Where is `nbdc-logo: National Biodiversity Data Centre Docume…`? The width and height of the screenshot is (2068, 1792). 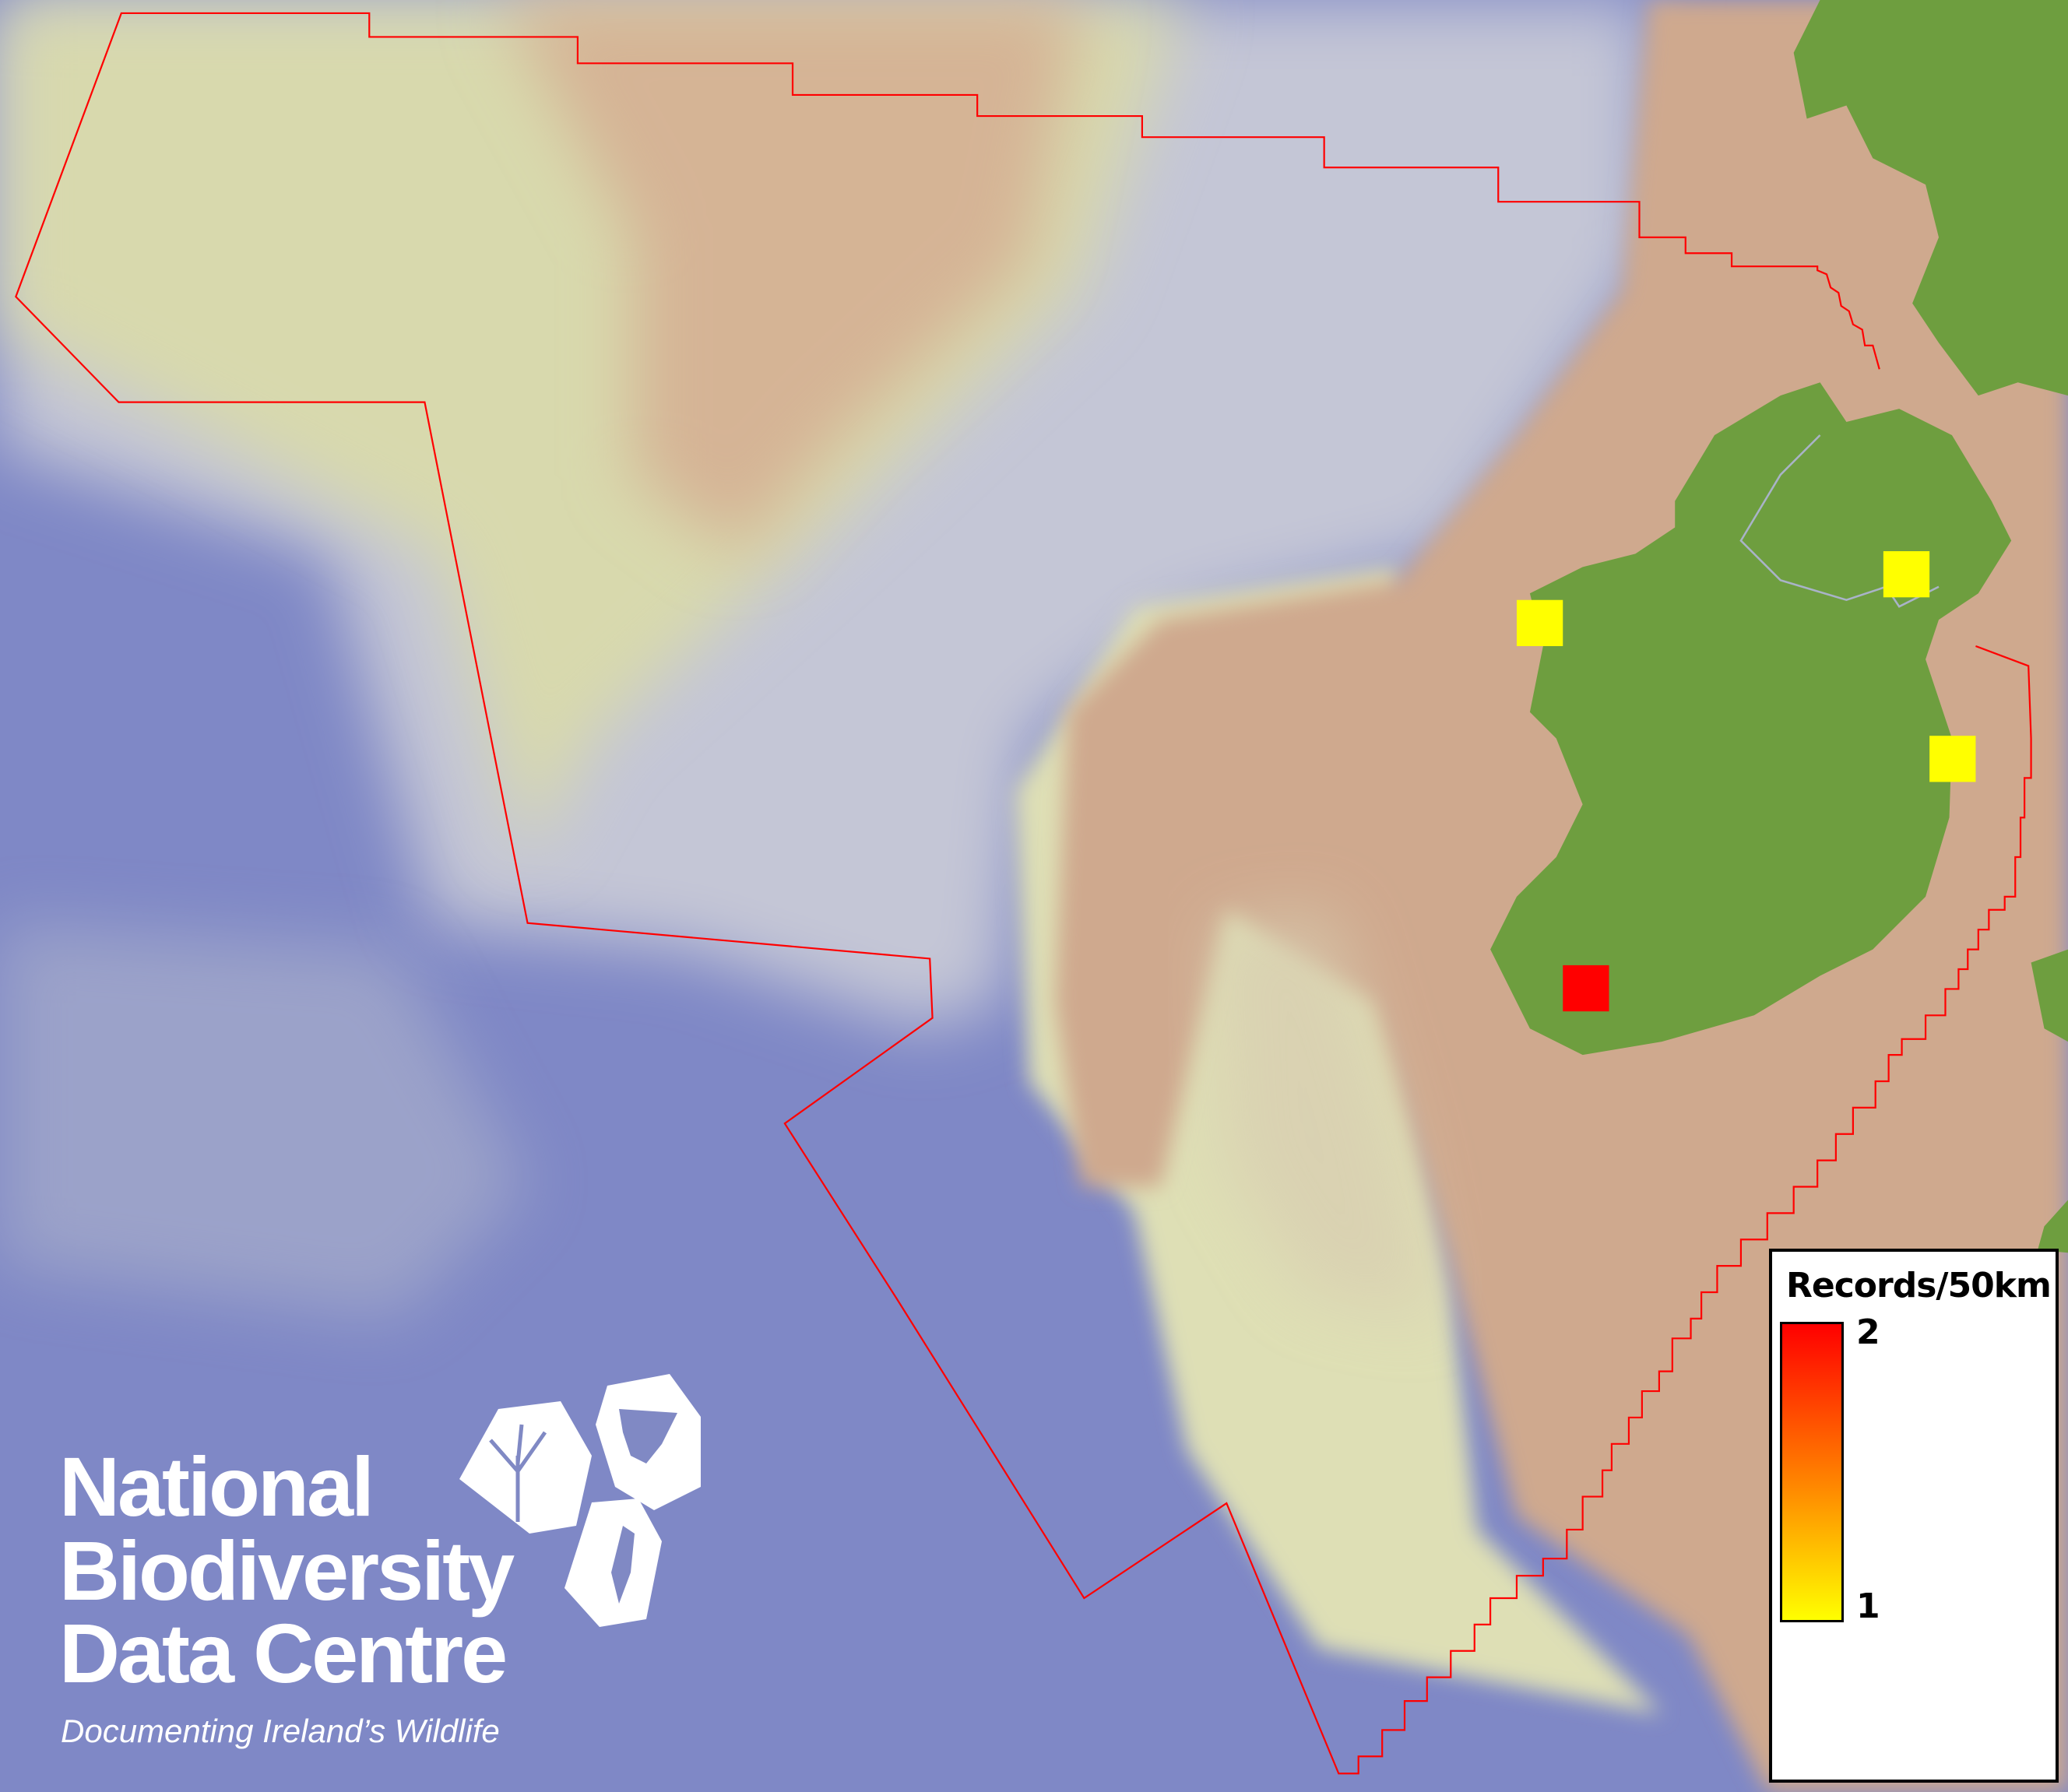 nbdc-logo: National Biodiversity Data Centre Docume… is located at coordinates (389, 1572).